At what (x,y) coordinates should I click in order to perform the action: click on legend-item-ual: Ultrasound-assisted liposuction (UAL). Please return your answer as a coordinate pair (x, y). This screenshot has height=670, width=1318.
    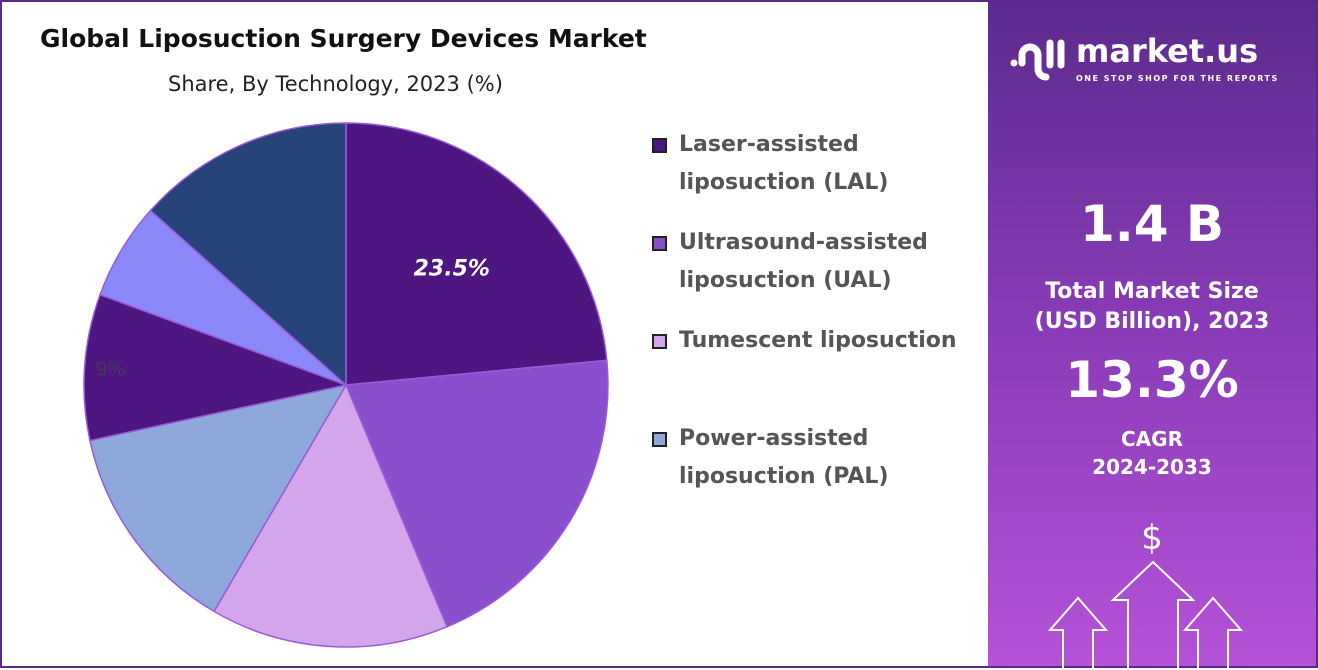
    Looking at the image, I should click on (819, 262).